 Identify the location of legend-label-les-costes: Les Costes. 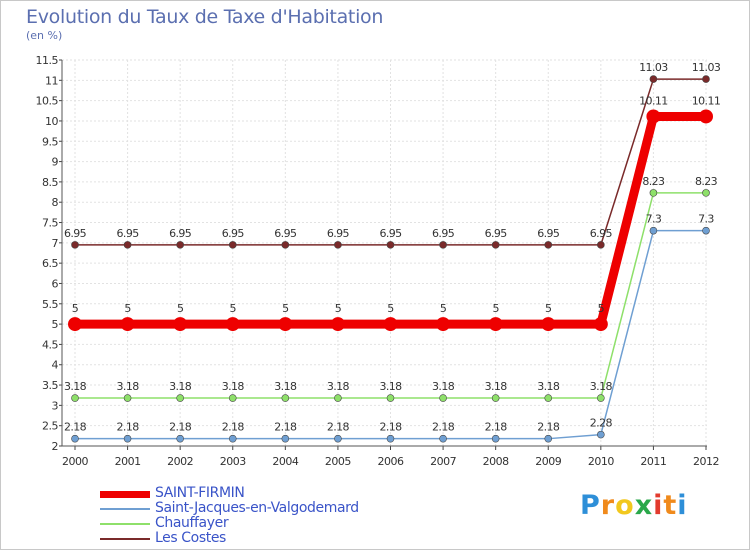
(190, 538).